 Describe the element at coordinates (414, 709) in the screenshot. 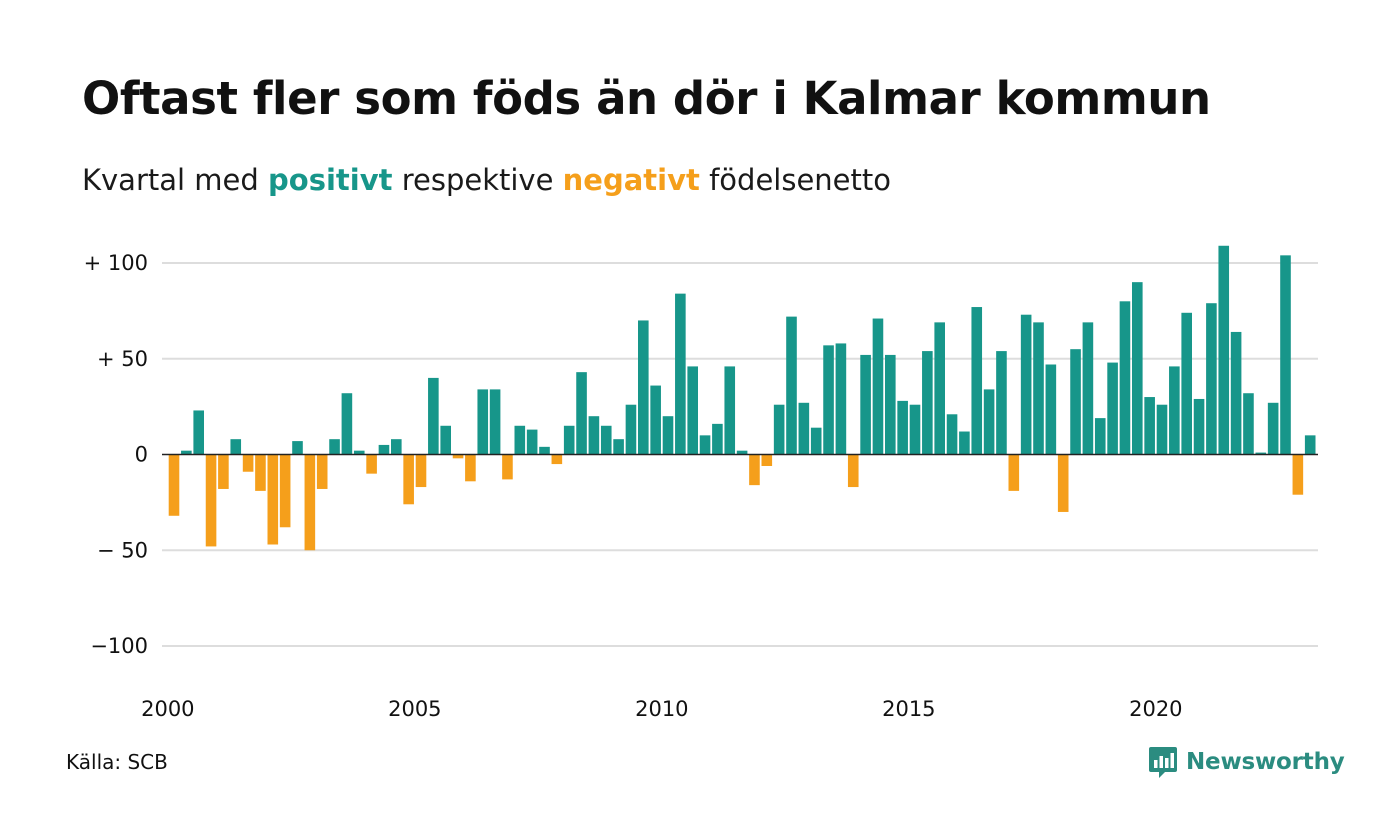

I see `x-tick-label: 2005` at that location.